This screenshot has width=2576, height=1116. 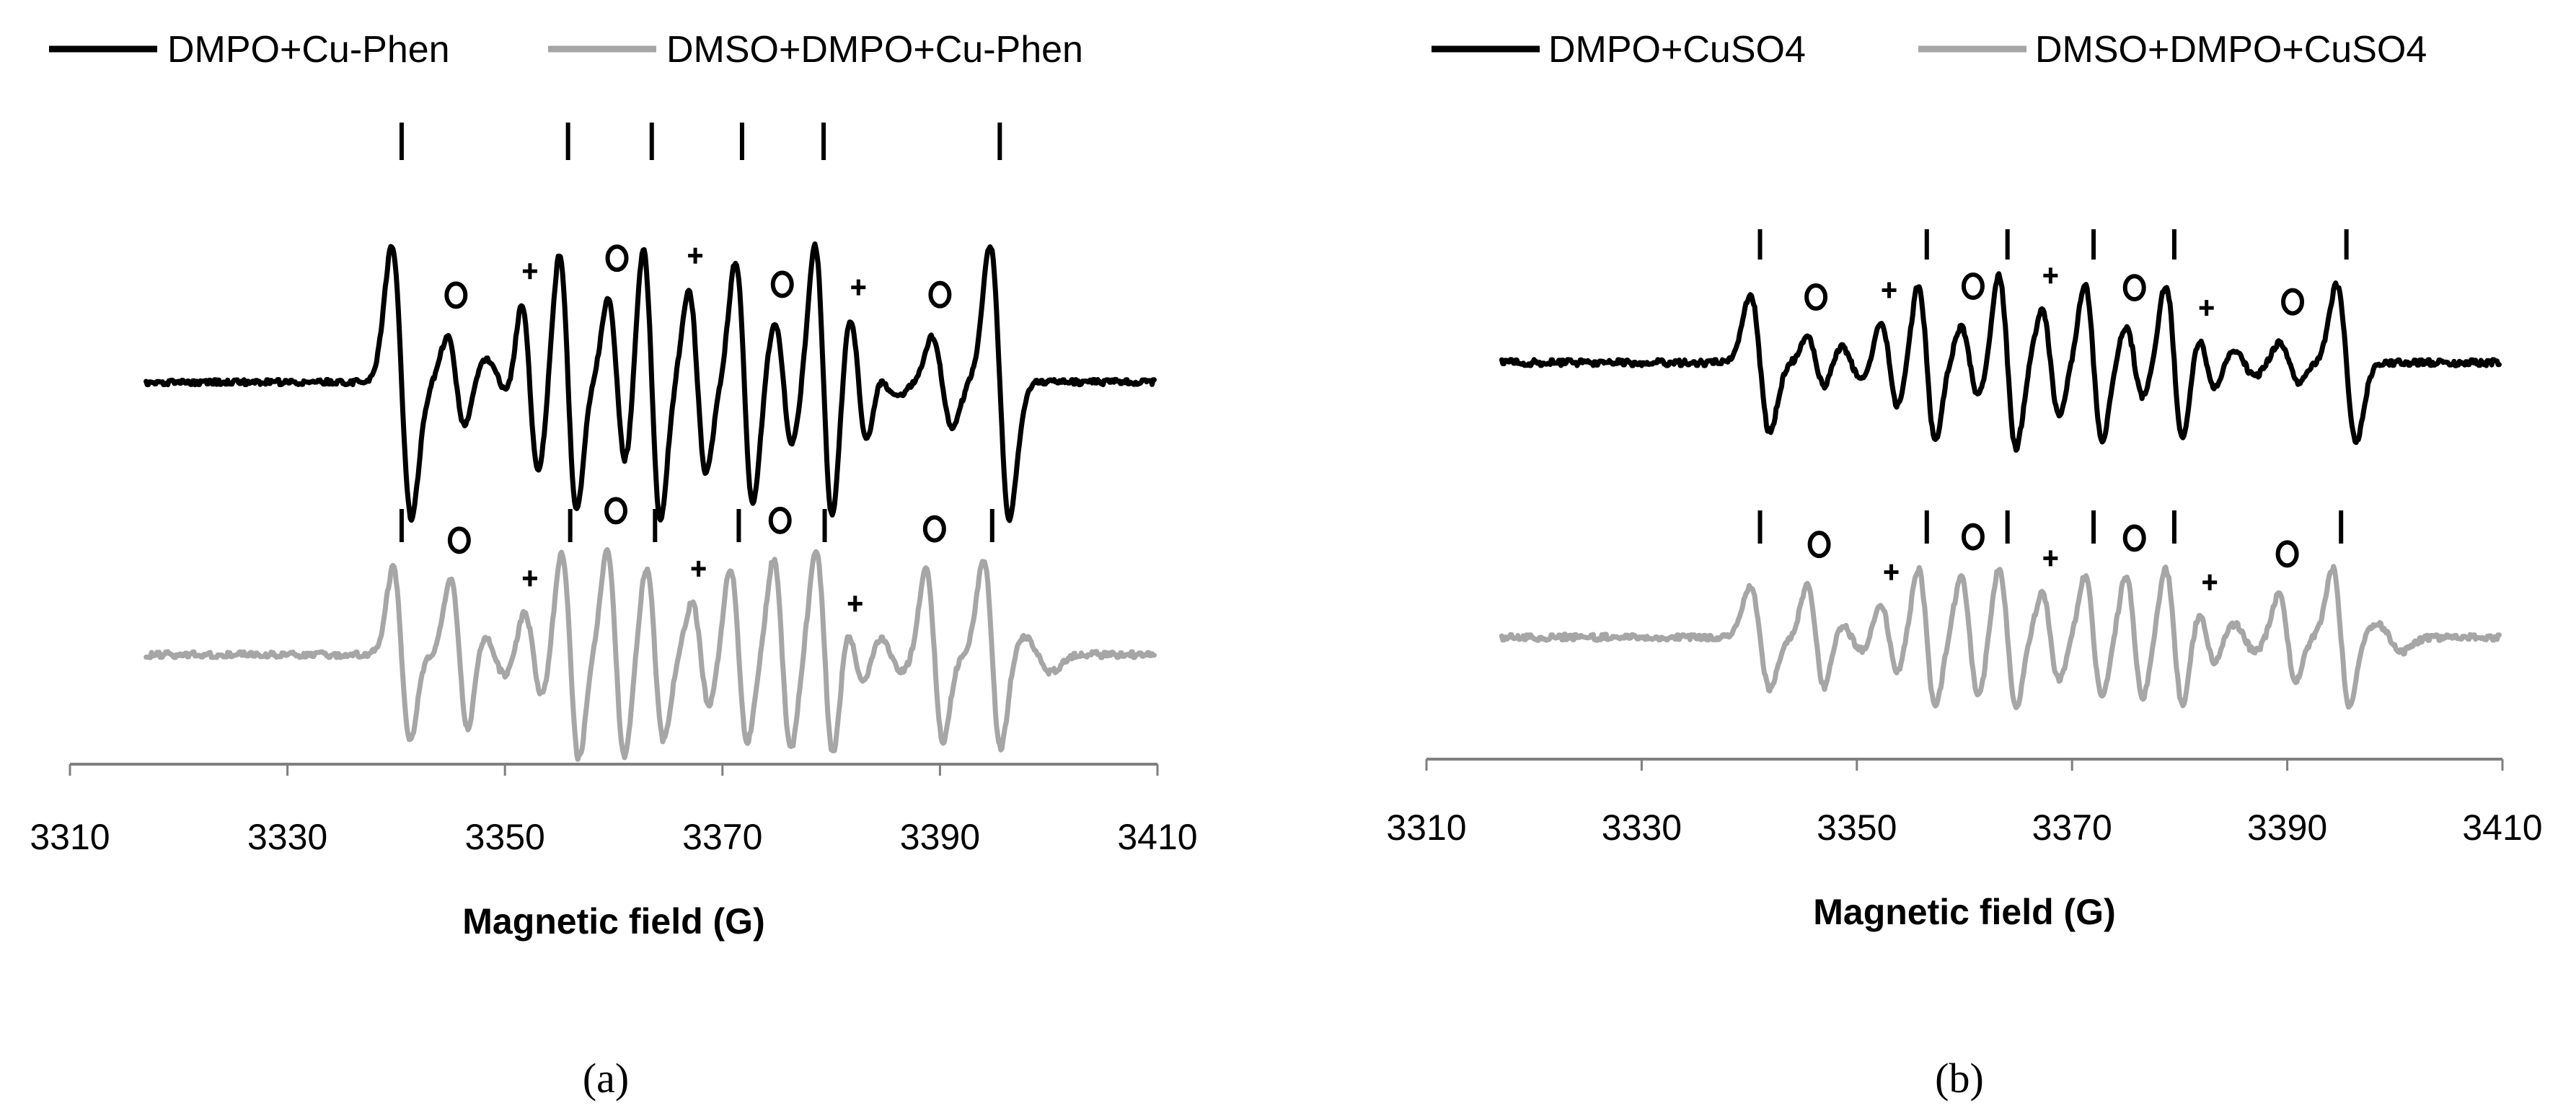 What do you see at coordinates (1642, 828) in the screenshot?
I see `x-tick-label-b: 3330` at bounding box center [1642, 828].